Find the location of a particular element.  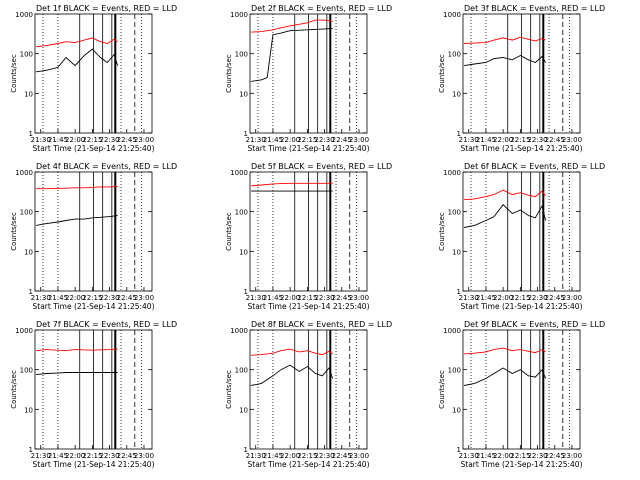

chart-title: Det 2f BLACK = Events, RED = LLD is located at coordinates (321, 8).